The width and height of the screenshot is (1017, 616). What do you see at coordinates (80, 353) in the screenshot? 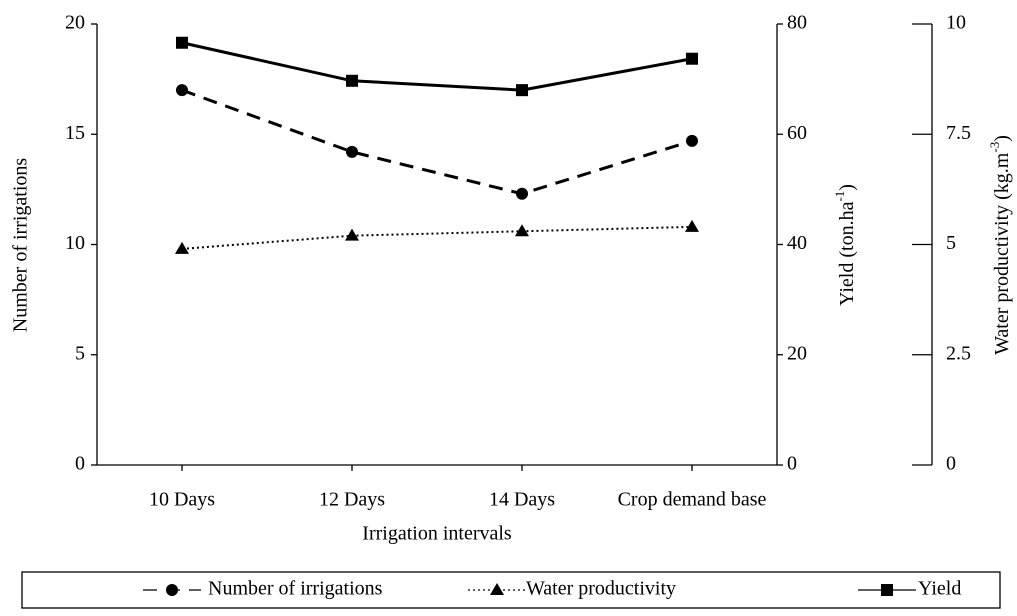
I see `y-tick-label: 5` at bounding box center [80, 353].